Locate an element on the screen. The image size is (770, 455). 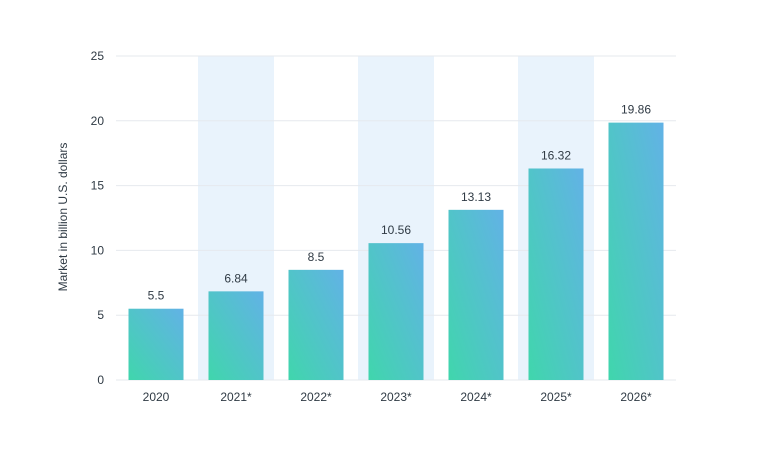
x-tick-label: 2026* is located at coordinates (636, 397).